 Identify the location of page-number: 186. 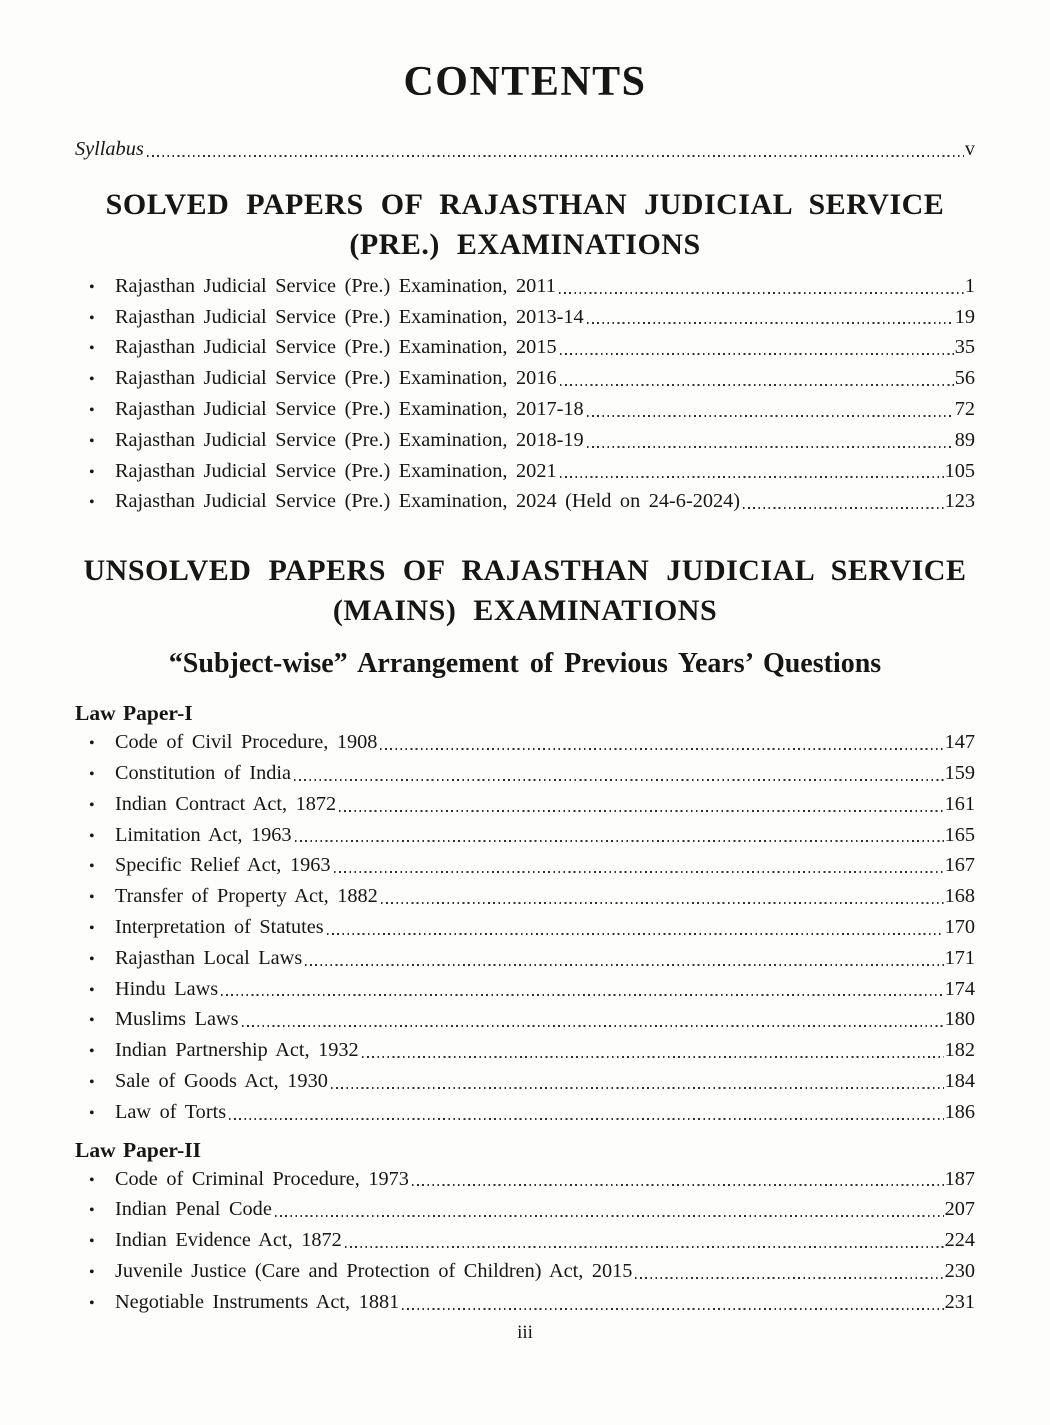
(959, 1111).